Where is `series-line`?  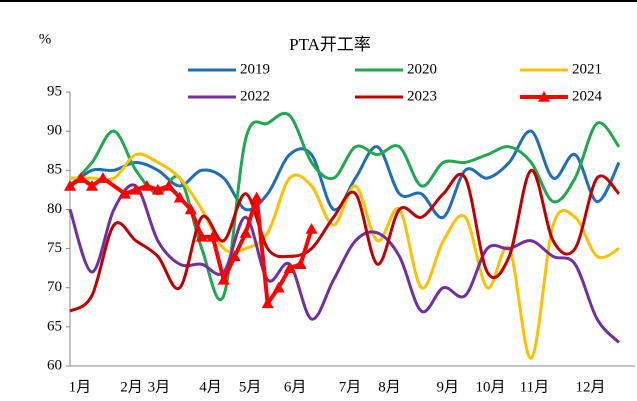 series-line is located at coordinates (191, 241).